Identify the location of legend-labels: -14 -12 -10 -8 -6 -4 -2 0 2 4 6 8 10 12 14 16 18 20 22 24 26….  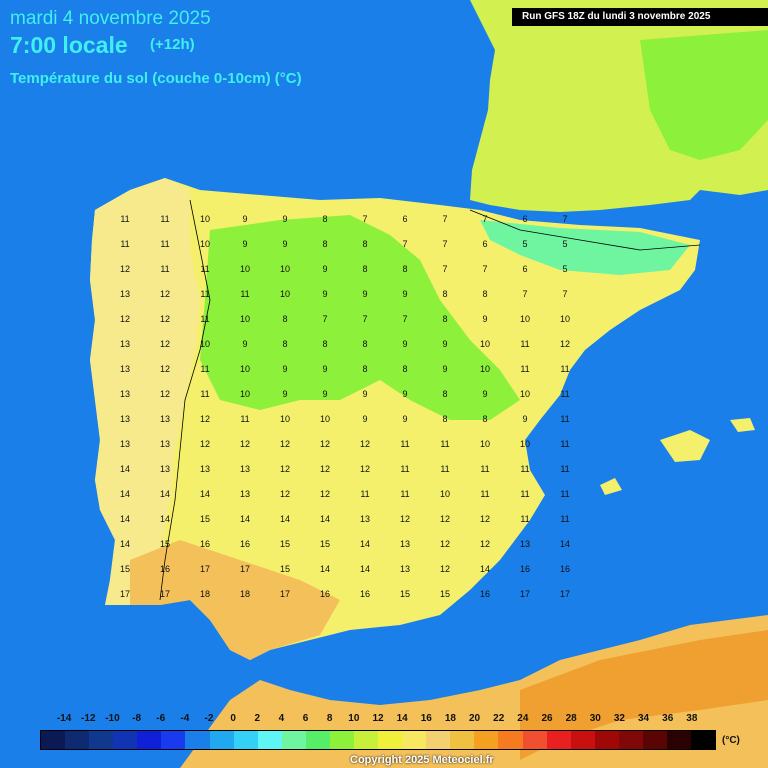
(378, 720).